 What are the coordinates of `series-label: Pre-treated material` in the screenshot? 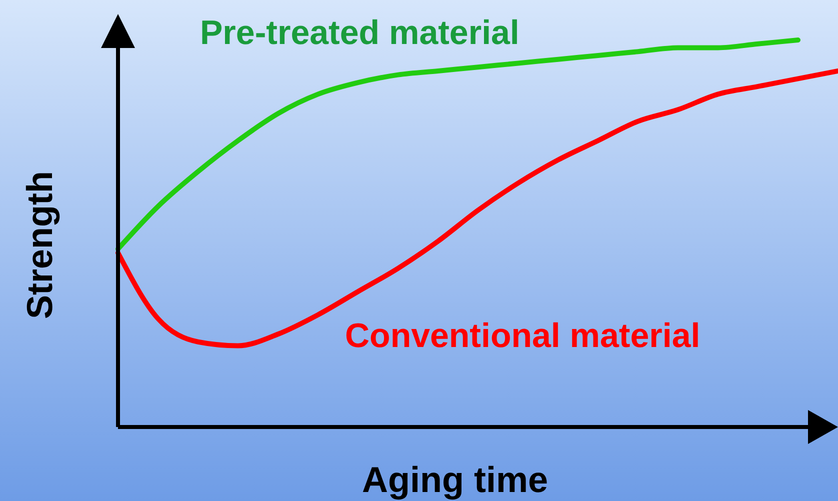 It's located at (360, 33).